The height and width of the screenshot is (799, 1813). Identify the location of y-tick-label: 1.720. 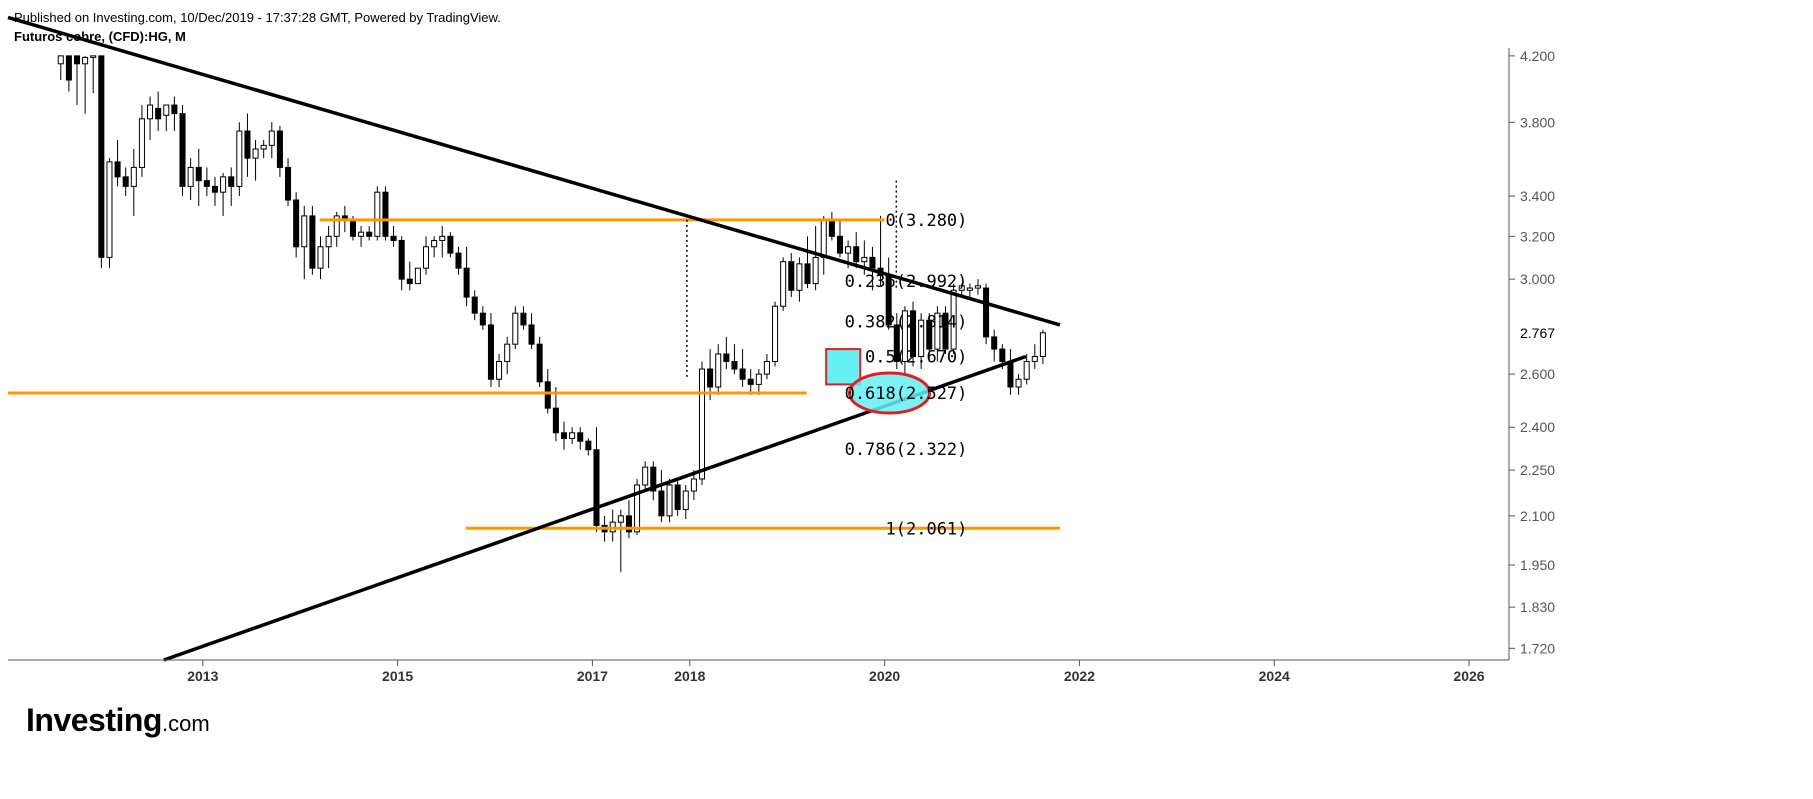
(1537, 648).